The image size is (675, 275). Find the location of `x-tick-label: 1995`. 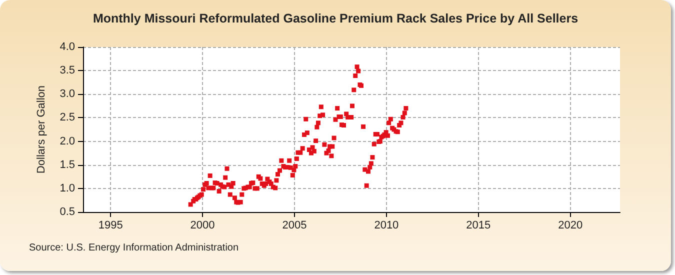

x-tick-label: 1995 is located at coordinates (110, 226).